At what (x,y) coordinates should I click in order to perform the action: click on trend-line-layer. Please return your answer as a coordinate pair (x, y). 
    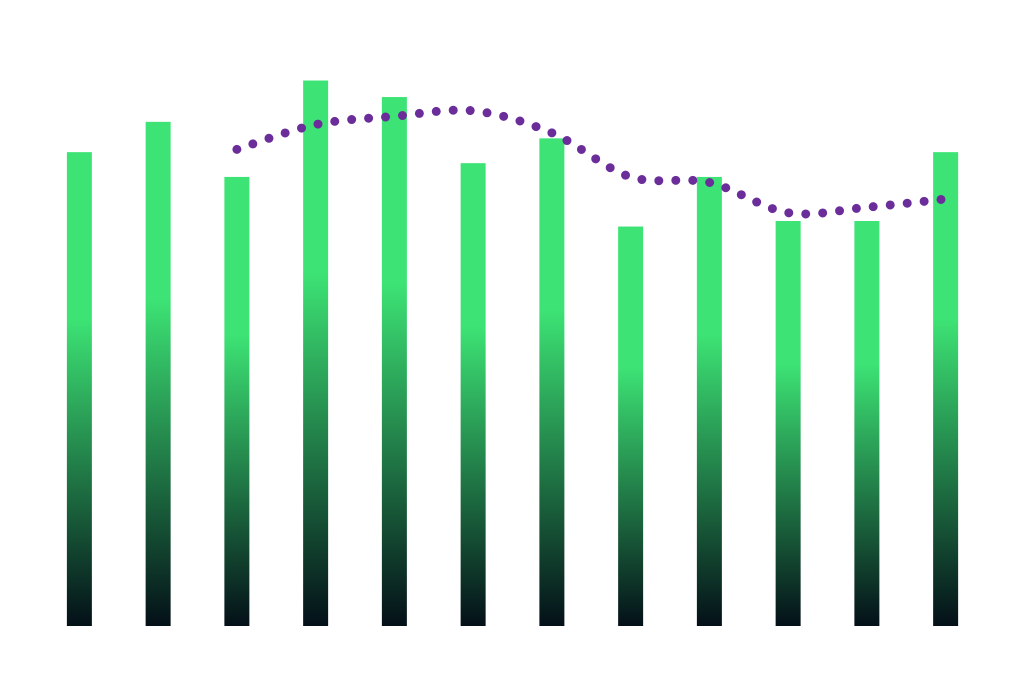
    Looking at the image, I should click on (591, 162).